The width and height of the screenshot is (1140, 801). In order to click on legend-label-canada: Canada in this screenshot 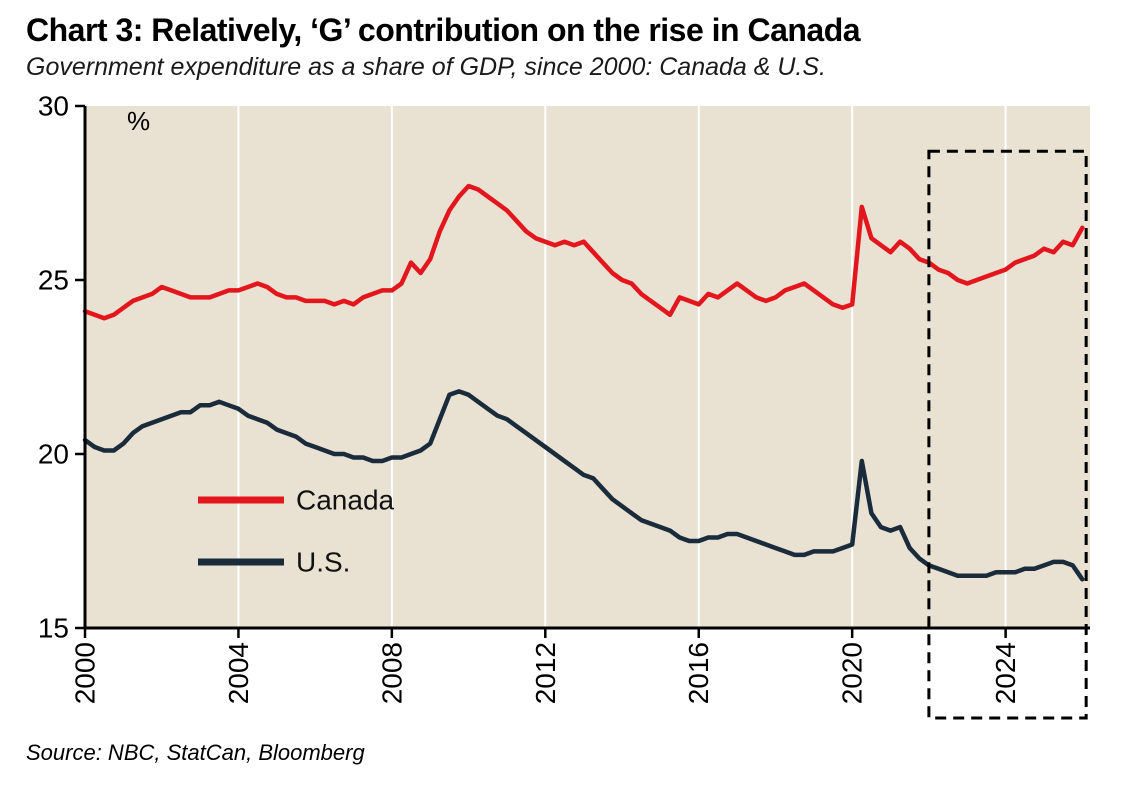, I will do `click(345, 499)`.